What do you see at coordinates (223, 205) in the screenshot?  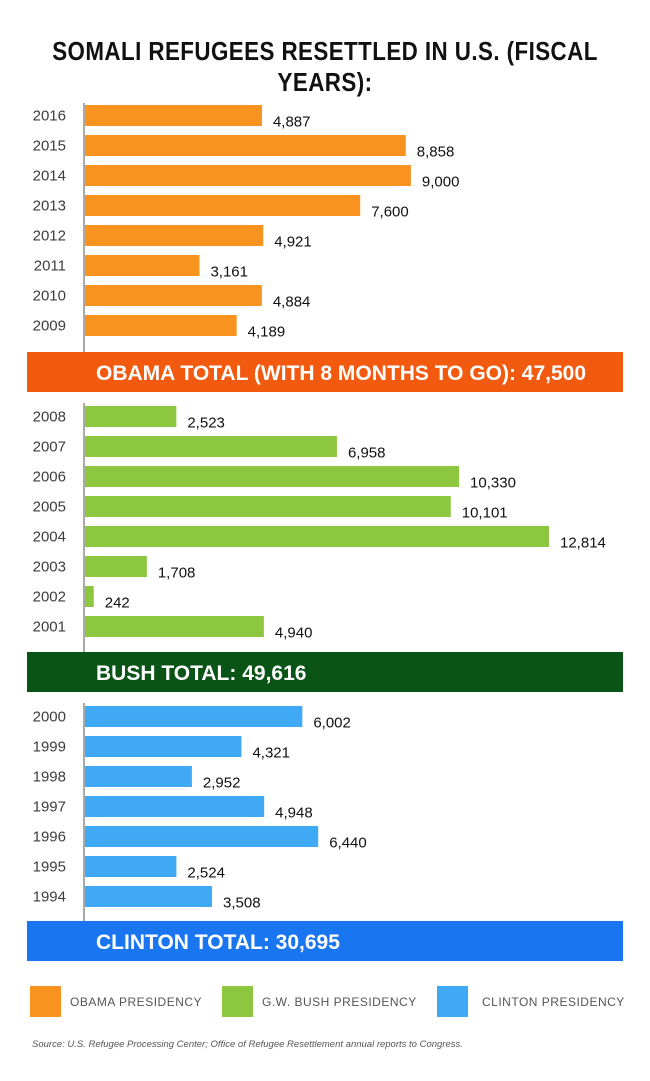 I see `bar-2013` at bounding box center [223, 205].